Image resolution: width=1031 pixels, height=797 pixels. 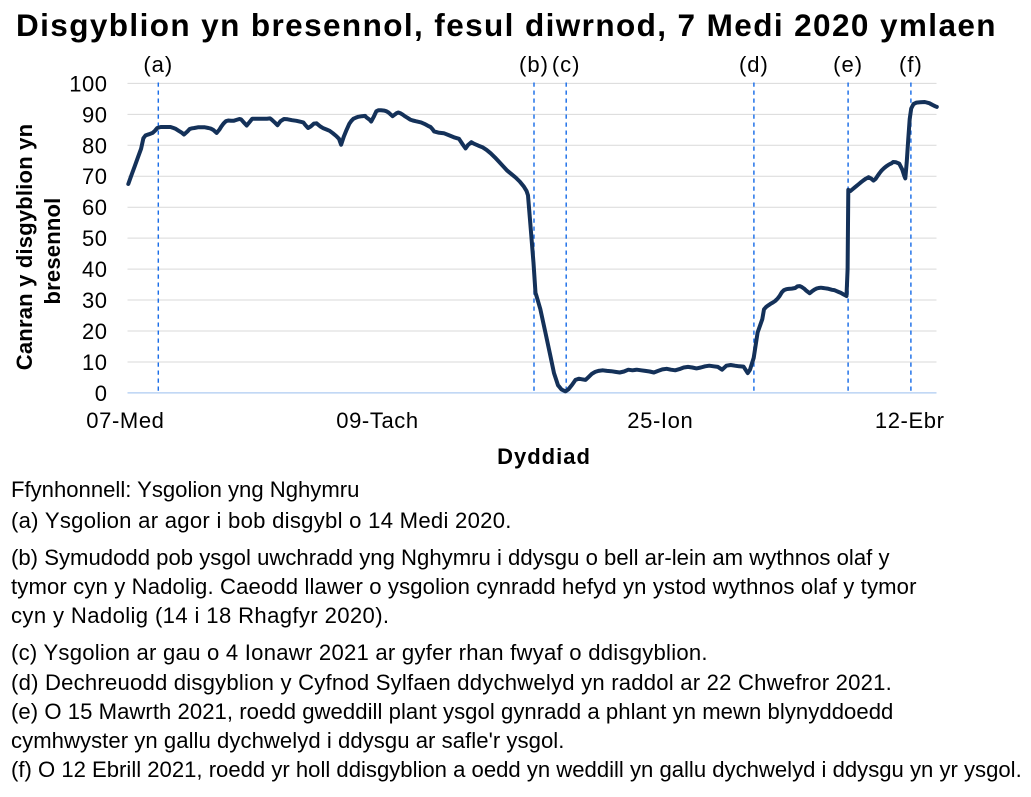 What do you see at coordinates (94, 300) in the screenshot?
I see `svg-text: 30` at bounding box center [94, 300].